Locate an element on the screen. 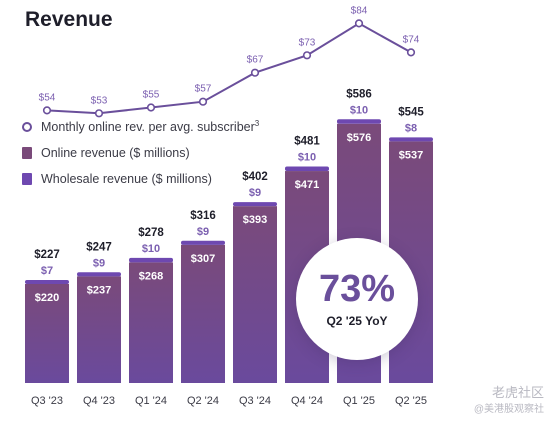 This screenshot has width=554, height=428. total-value-label: $586 is located at coordinates (359, 94).